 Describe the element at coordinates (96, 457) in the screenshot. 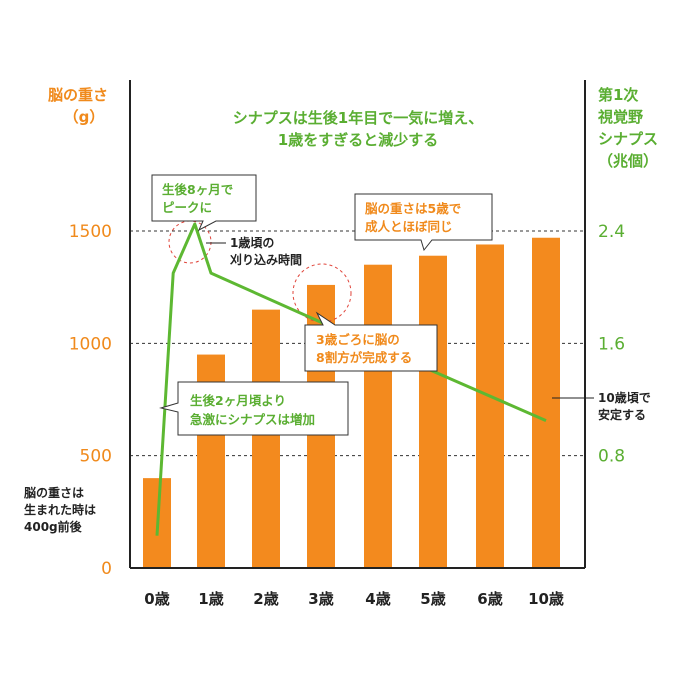

I see `left-tick-1: 500` at that location.